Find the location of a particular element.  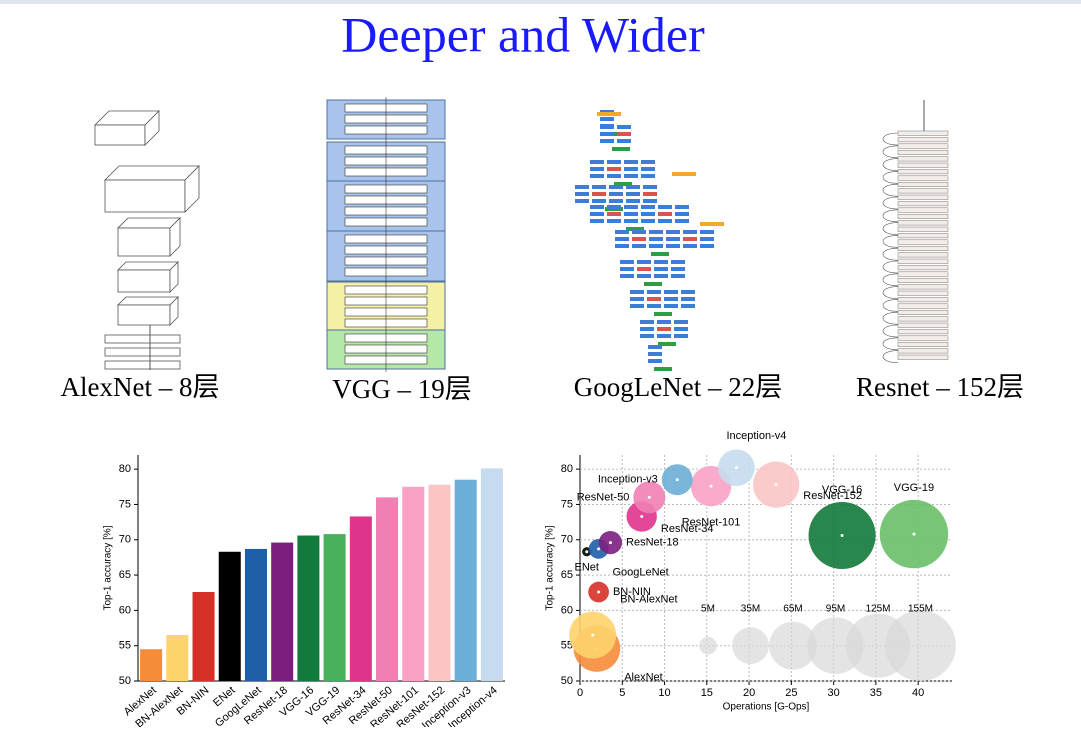

bubble-label: Inception-v4 is located at coordinates (756, 436).